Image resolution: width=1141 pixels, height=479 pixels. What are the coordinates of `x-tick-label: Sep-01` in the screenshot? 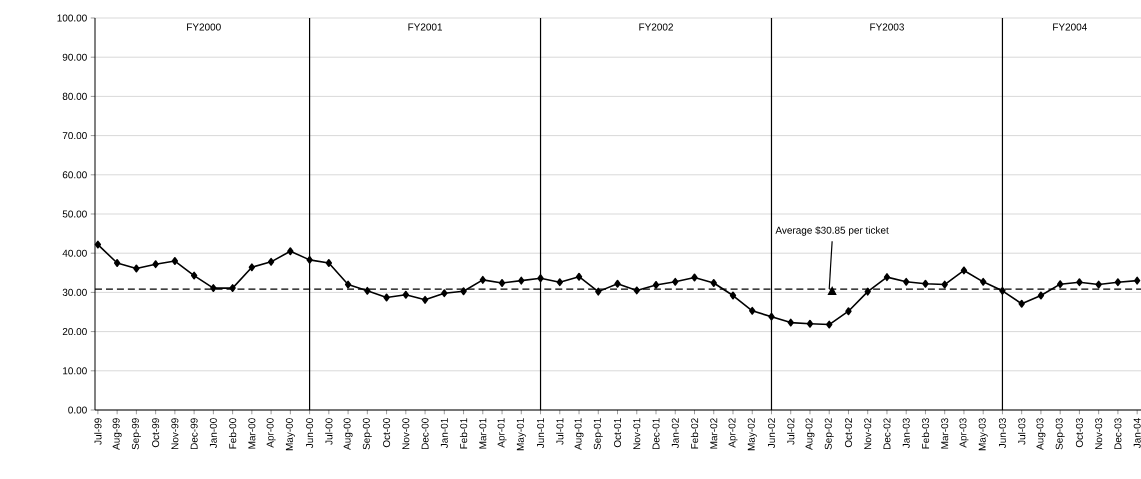 It's located at (598, 434).